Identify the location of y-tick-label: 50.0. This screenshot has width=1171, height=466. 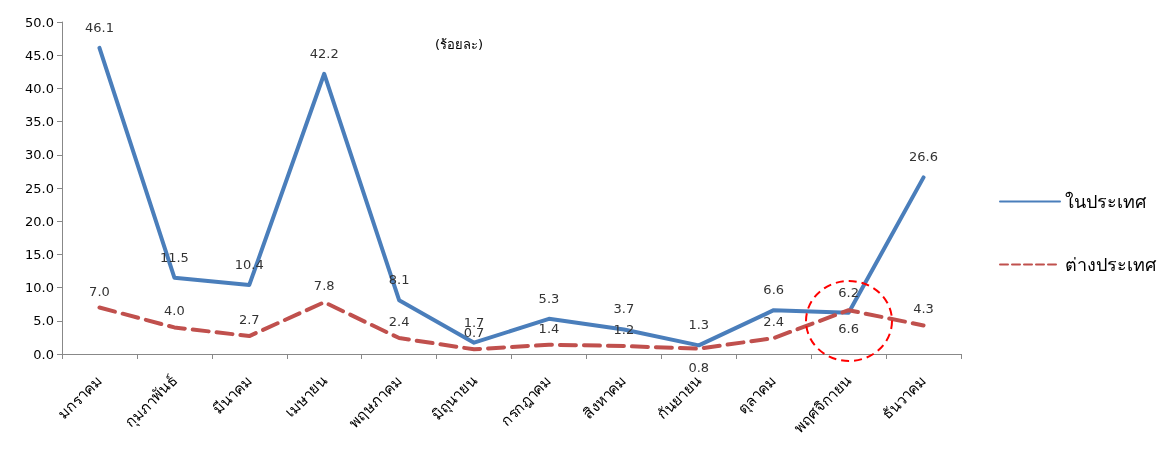
(39, 22).